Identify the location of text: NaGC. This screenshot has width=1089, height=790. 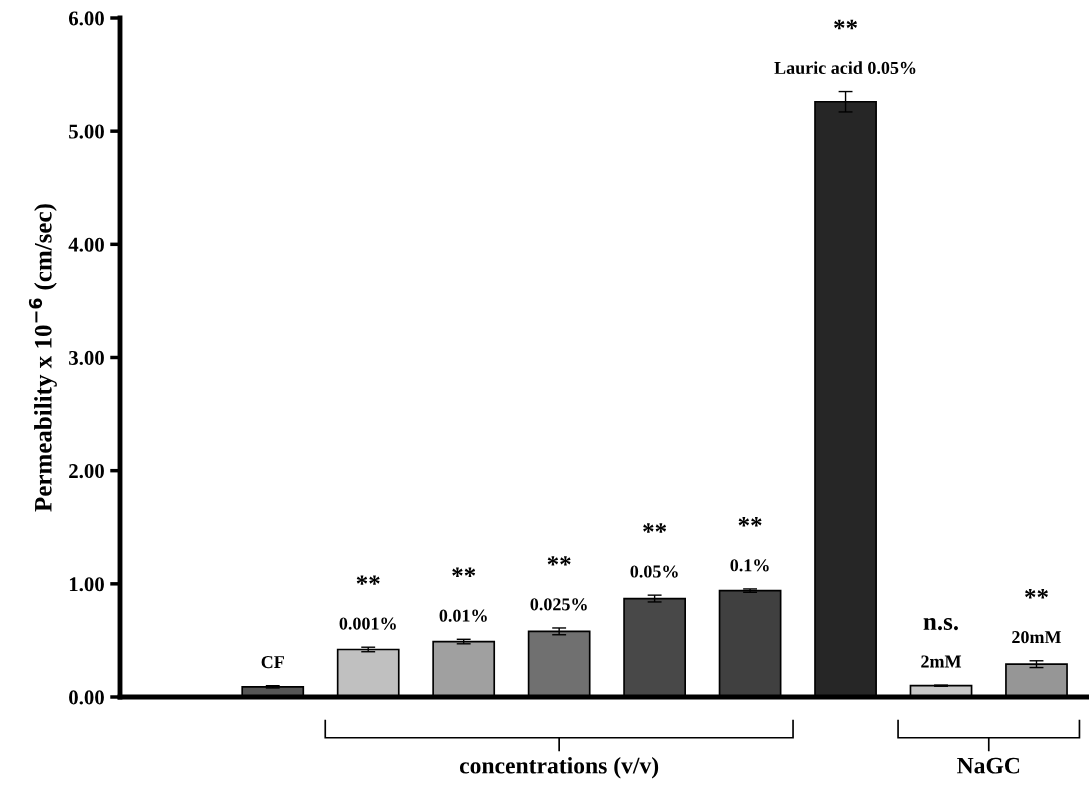
(988, 765).